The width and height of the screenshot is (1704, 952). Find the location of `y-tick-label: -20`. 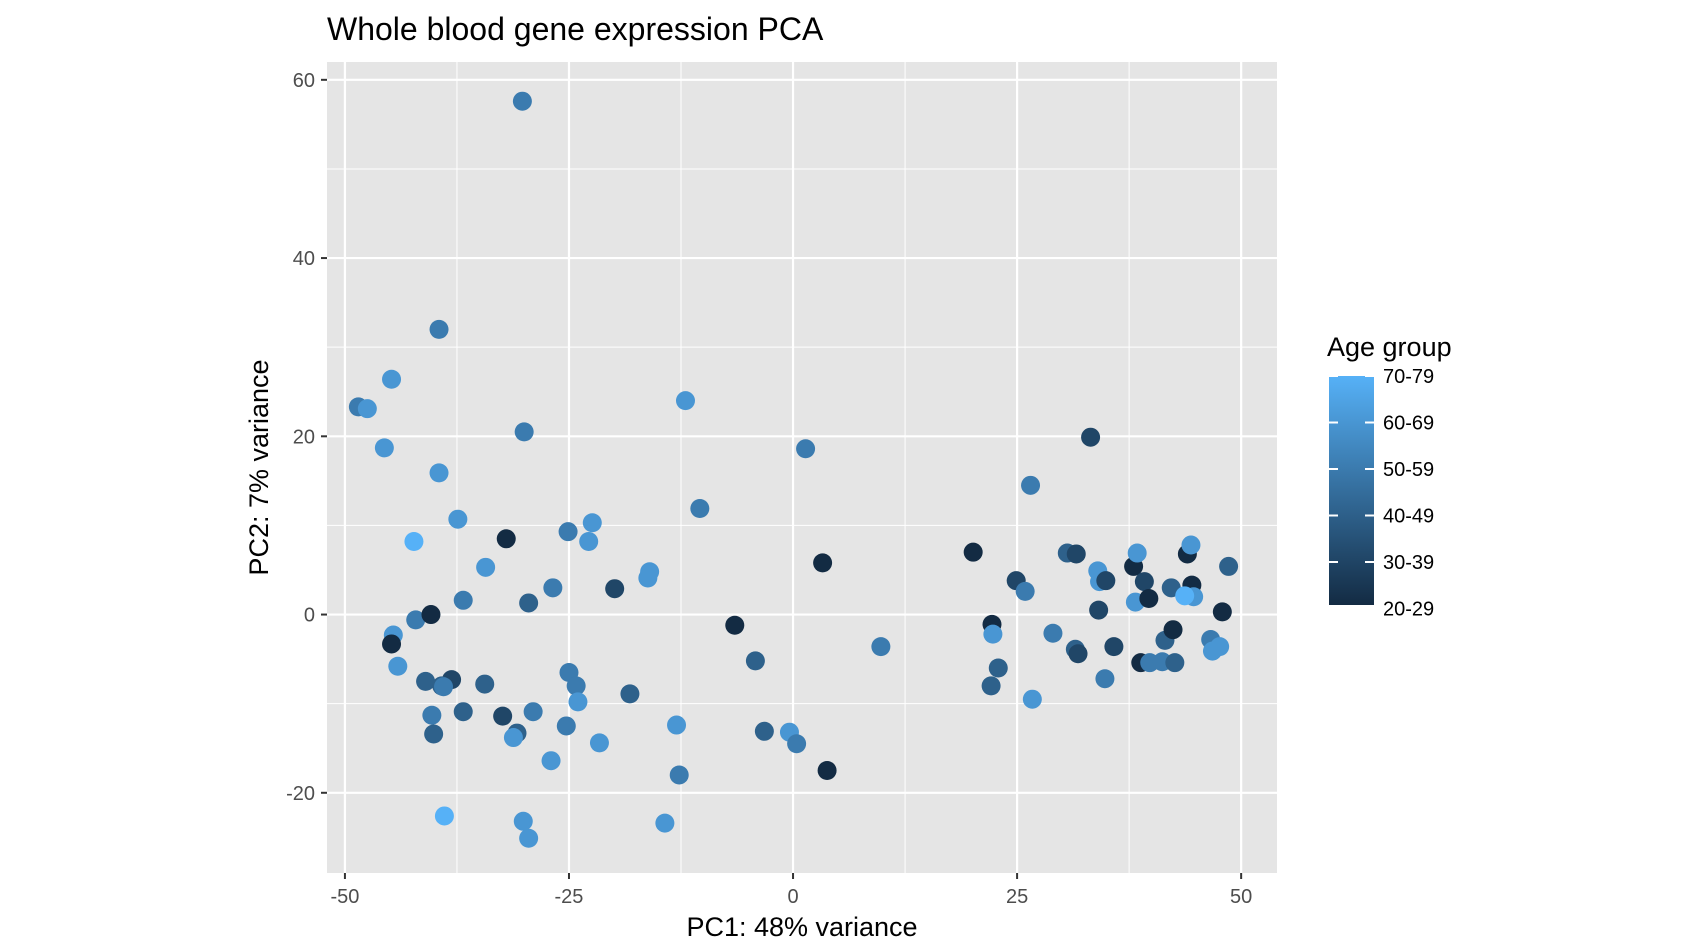

y-tick-label: -20 is located at coordinates (300, 794).